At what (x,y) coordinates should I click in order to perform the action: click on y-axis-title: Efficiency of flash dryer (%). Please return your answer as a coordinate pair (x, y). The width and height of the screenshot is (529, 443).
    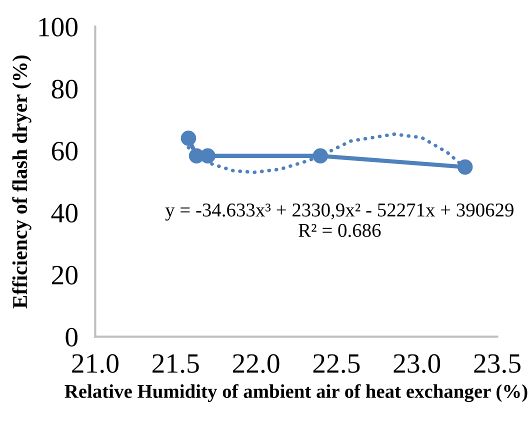
    Looking at the image, I should click on (22, 181).